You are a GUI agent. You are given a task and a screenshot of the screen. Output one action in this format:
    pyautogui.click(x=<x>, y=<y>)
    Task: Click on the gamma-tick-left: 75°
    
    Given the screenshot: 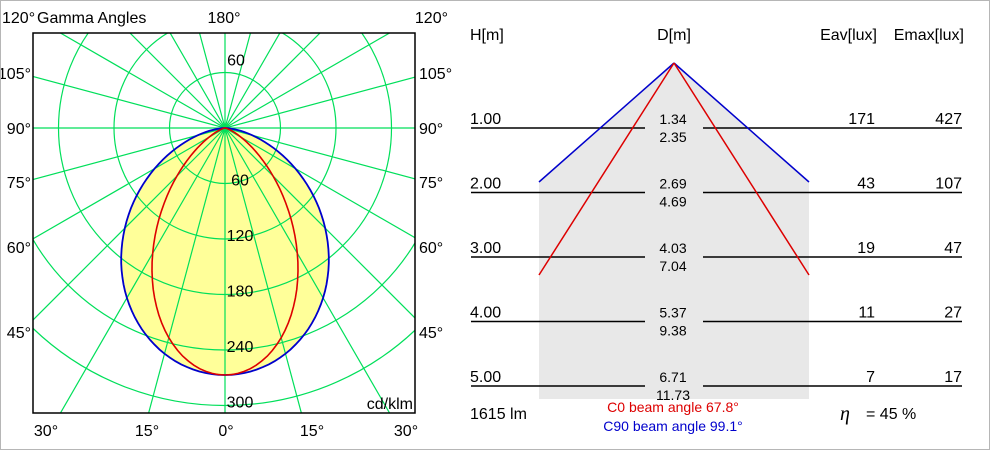 What is the action you would take?
    pyautogui.click(x=19, y=183)
    